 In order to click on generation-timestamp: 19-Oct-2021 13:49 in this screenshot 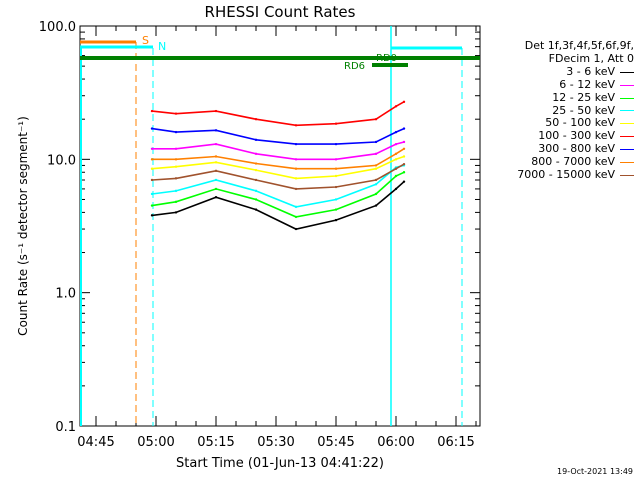, I will do `click(595, 471)`.